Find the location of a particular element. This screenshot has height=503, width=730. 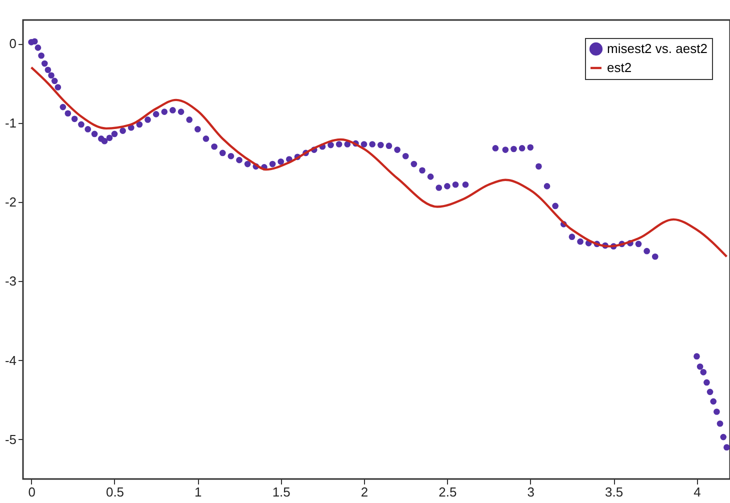

y-tick-label: 0 is located at coordinates (12, 44).